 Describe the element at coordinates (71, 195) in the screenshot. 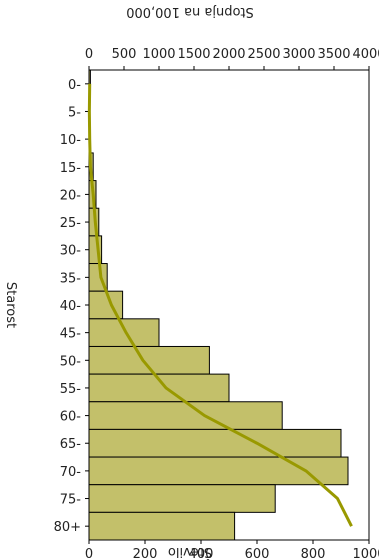

I see `x-tick-label: 20-` at that location.